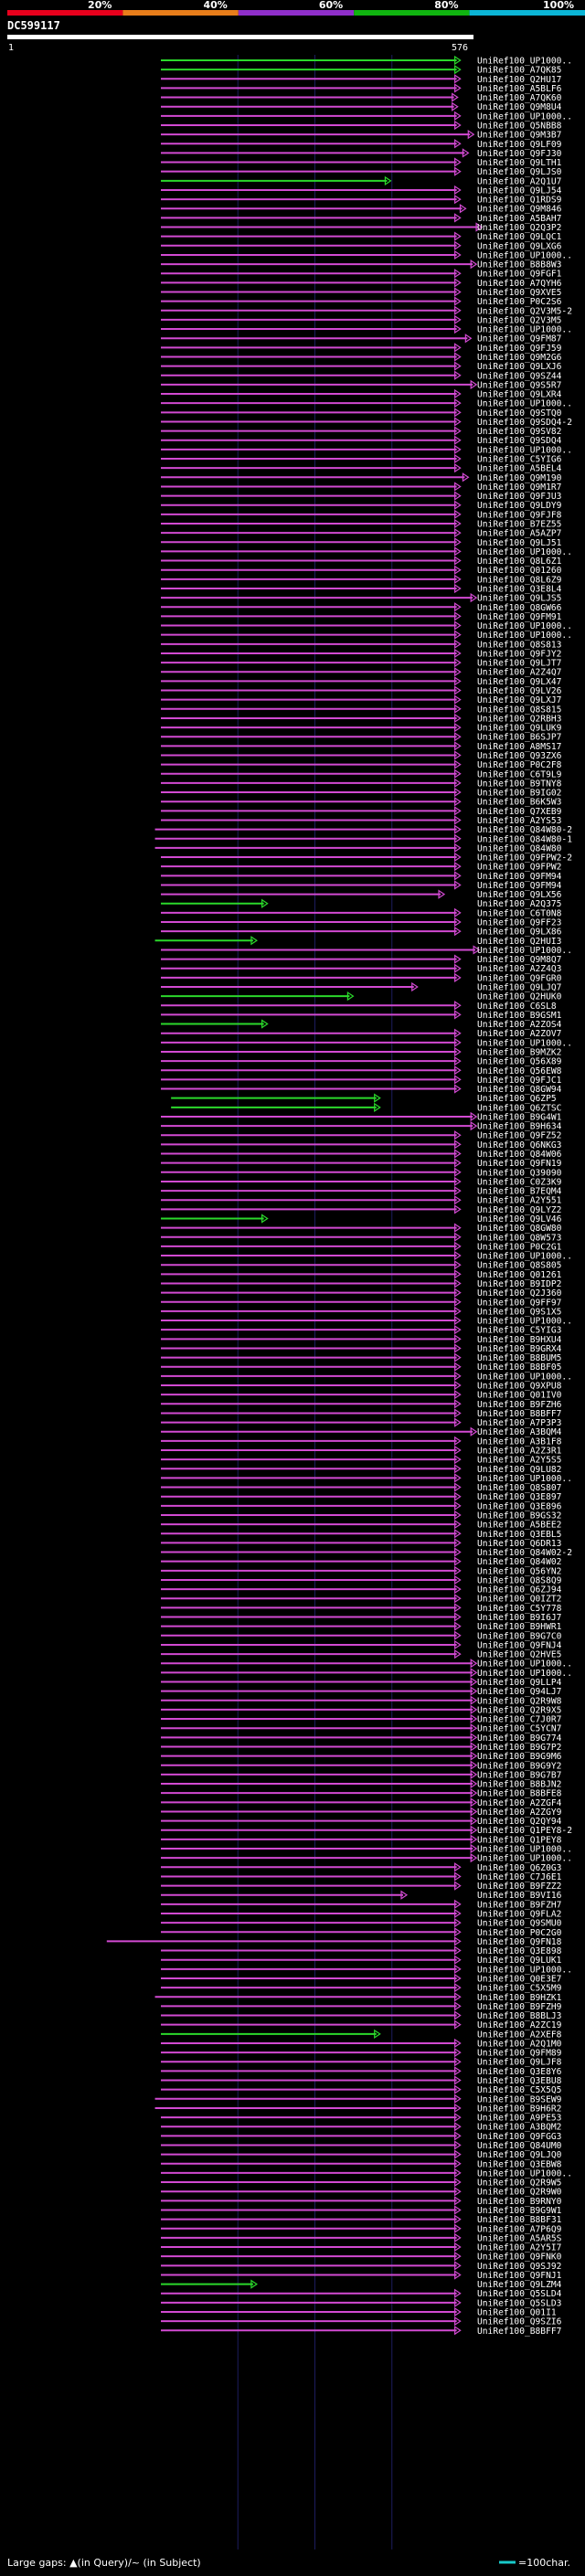 The height and width of the screenshot is (2576, 585). Describe the element at coordinates (519, 664) in the screenshot. I see `hit-label: UniRef100_Q9LJT7` at that location.